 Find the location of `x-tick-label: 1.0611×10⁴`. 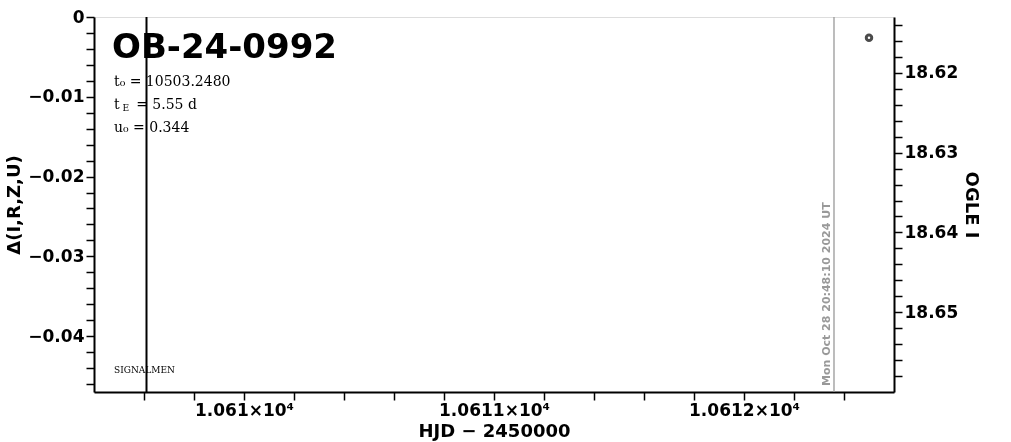

x-tick-label: 1.0611×10⁴ is located at coordinates (494, 409).